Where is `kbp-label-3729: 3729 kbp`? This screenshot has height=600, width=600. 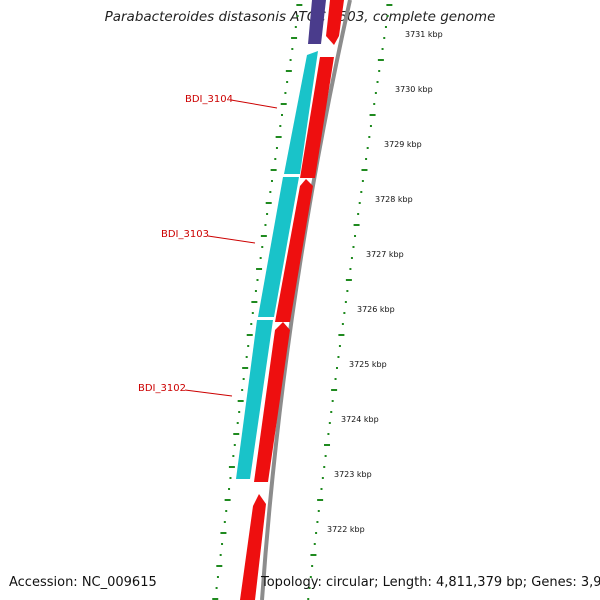 kbp-label-3729: 3729 kbp is located at coordinates (403, 144).